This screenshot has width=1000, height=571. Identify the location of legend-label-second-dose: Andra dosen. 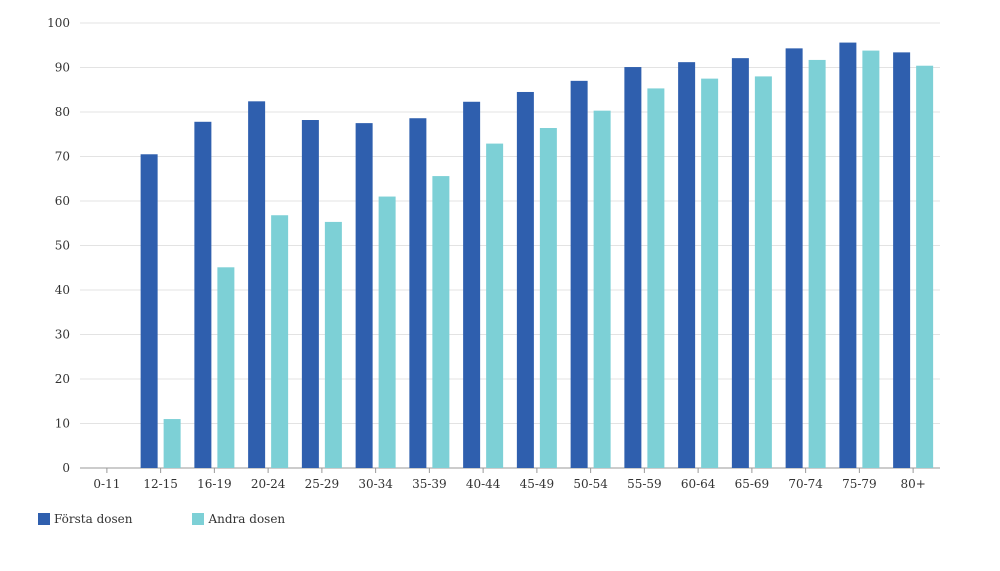
(247, 519).